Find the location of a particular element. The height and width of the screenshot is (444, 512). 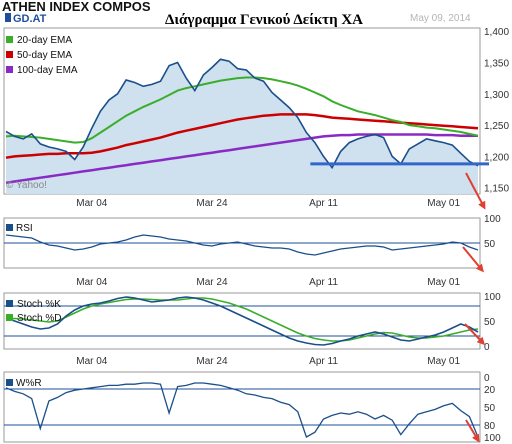

rsi-line is located at coordinates (242, 245).